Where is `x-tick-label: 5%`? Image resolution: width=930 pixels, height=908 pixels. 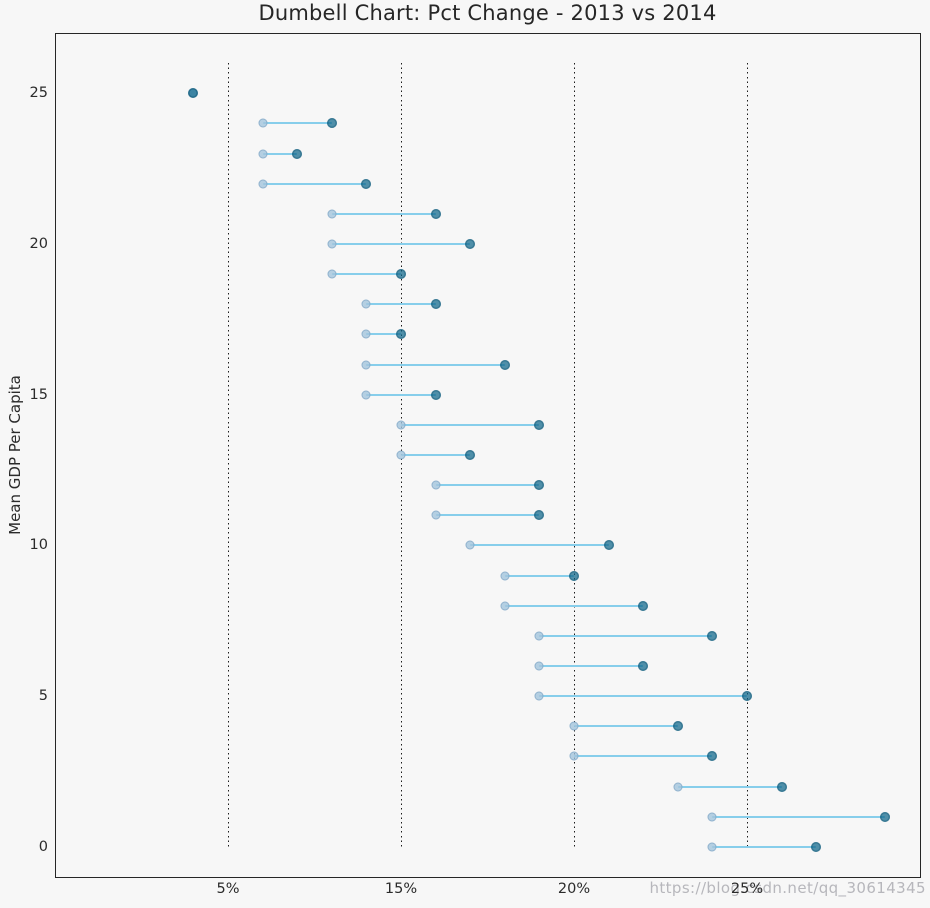
x-tick-label: 5% is located at coordinates (228, 889).